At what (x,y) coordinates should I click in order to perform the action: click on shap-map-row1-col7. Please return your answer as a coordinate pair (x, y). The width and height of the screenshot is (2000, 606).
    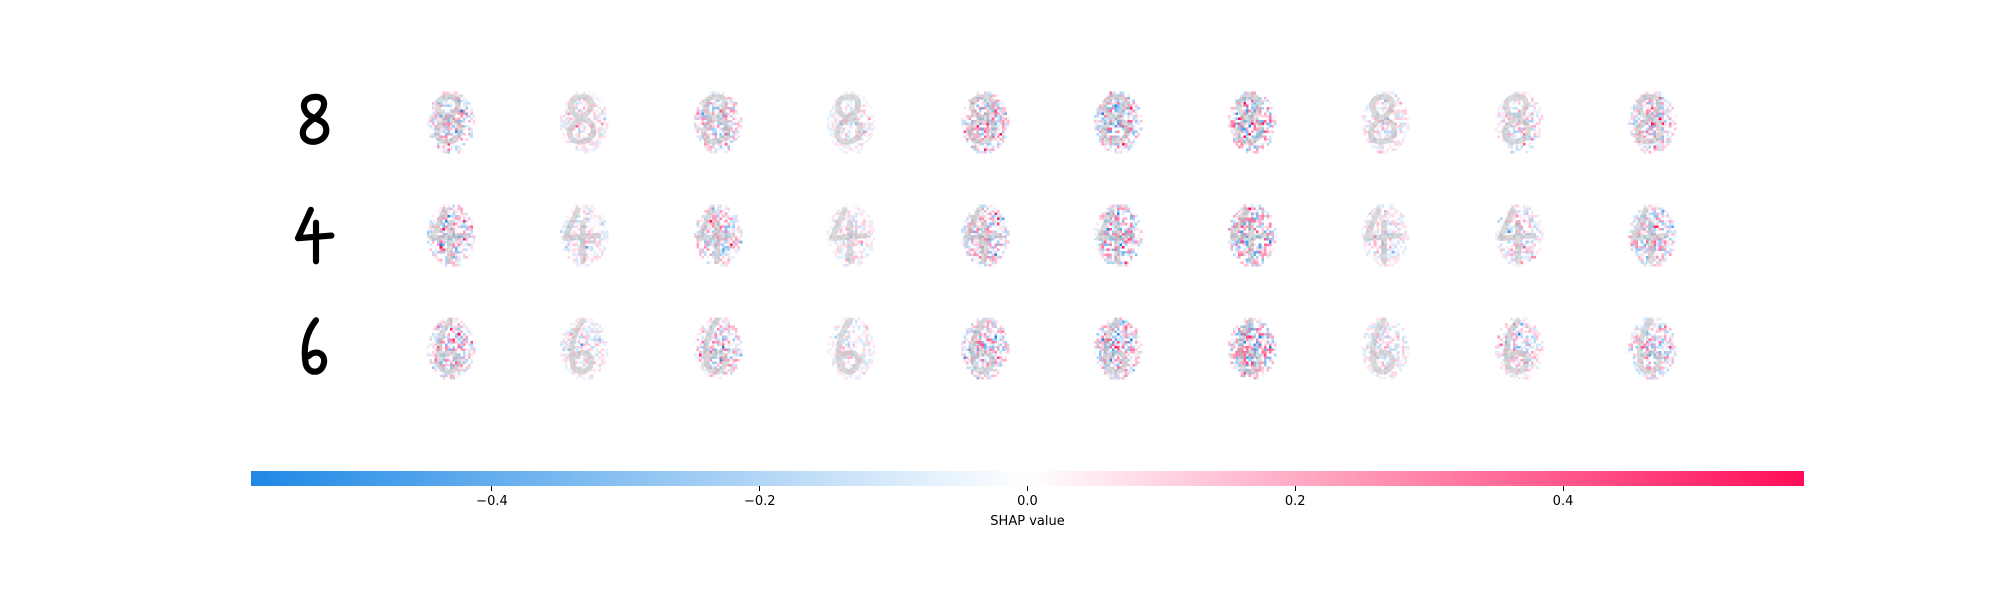
    Looking at the image, I should click on (1251, 120).